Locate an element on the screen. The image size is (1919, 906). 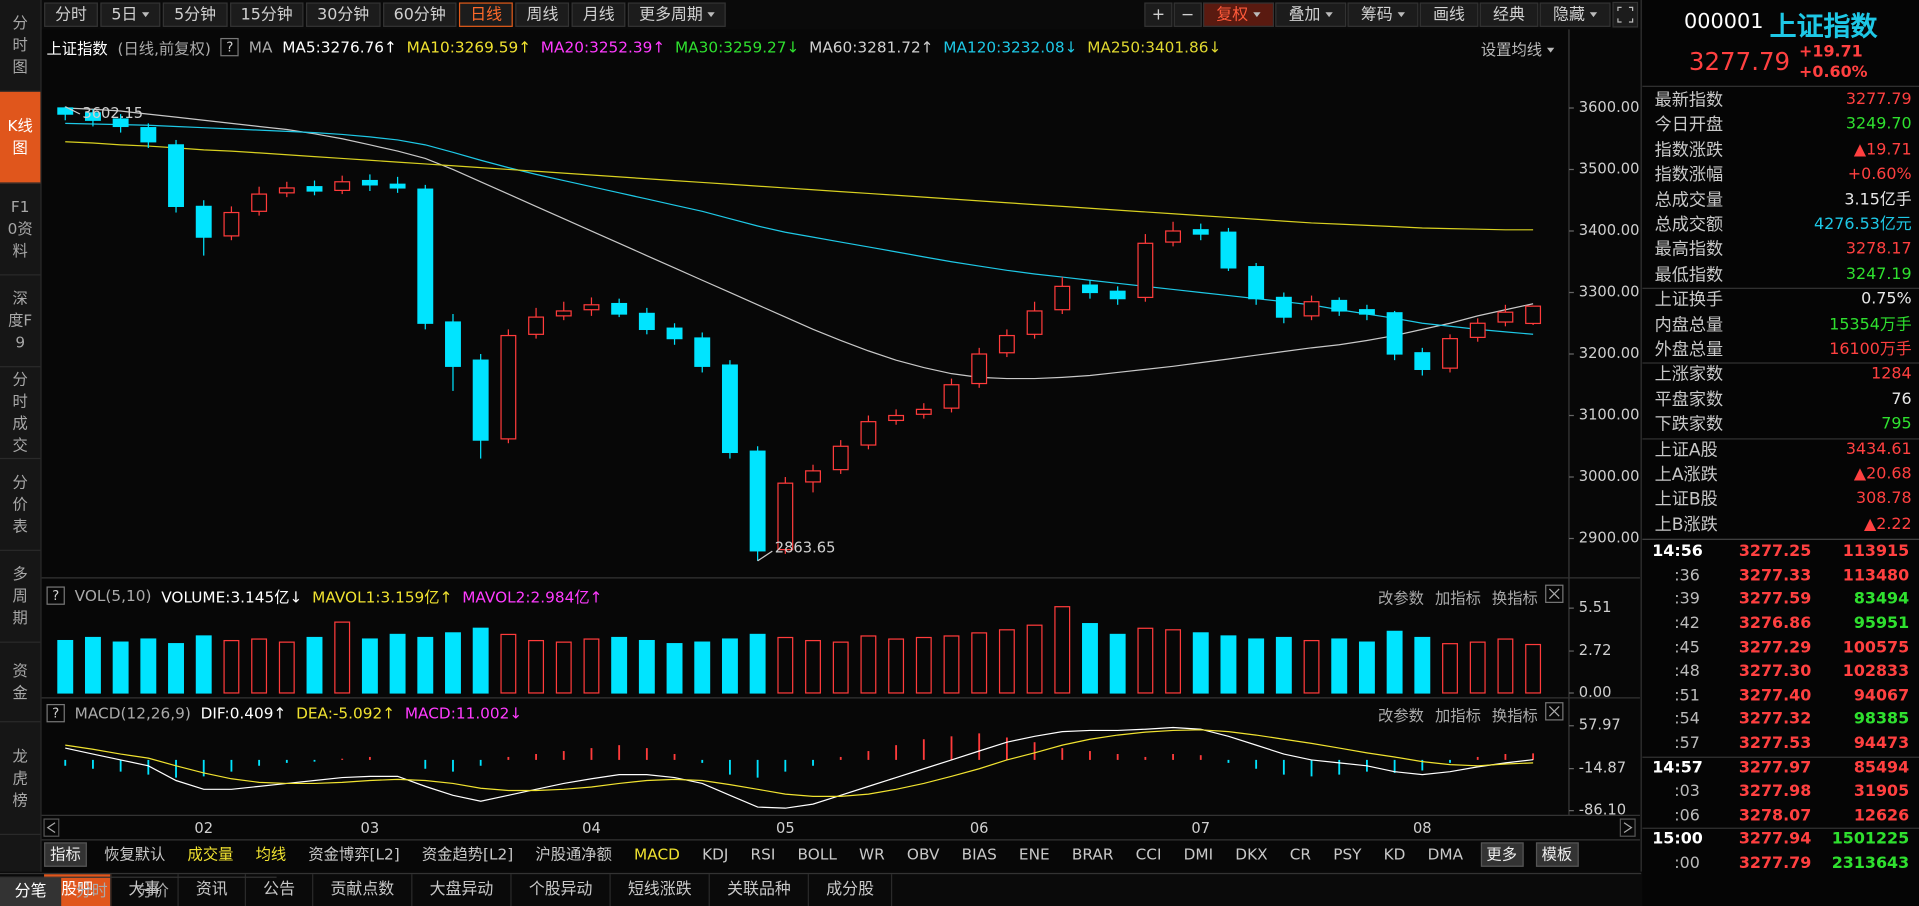
quote-tab: 分时 is located at coordinates (91, 892).